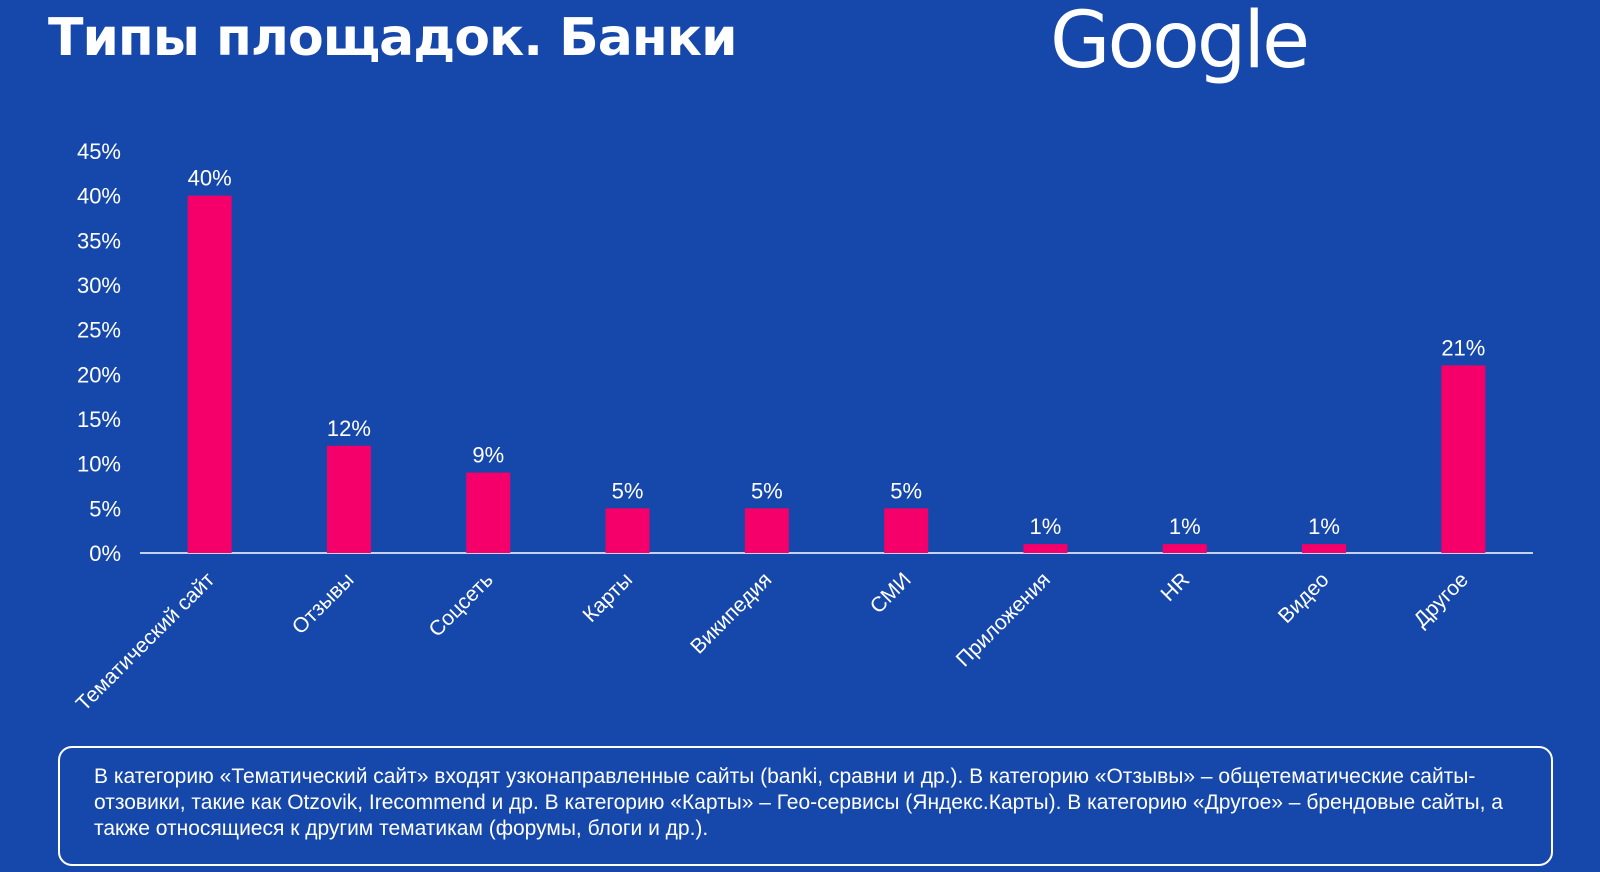 The width and height of the screenshot is (1600, 872). Describe the element at coordinates (891, 593) in the screenshot. I see `x-tick-label: СМИ` at that location.